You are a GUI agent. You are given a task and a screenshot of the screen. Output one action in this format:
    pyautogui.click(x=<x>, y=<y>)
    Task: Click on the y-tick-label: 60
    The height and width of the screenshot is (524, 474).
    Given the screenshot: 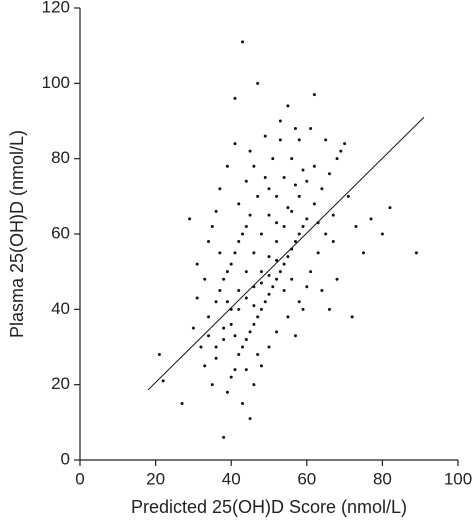 What is the action you would take?
    pyautogui.click(x=60, y=232)
    